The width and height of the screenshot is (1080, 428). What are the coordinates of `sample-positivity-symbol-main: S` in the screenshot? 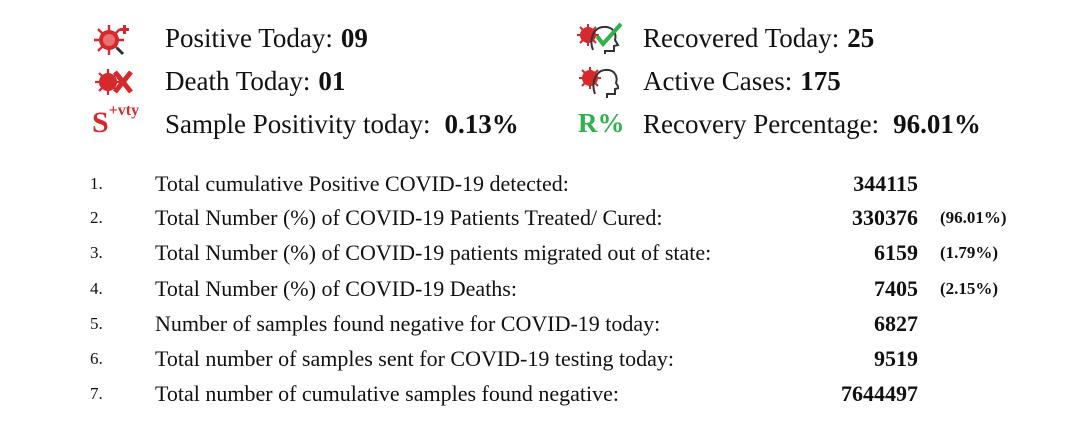 It's located at (100, 122).